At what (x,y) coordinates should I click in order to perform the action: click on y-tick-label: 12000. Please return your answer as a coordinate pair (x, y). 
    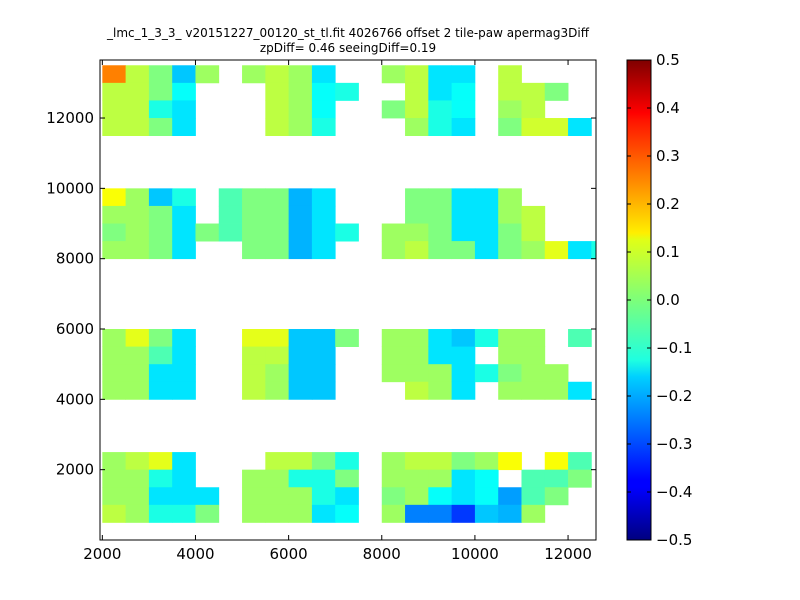
    Looking at the image, I should click on (70, 118).